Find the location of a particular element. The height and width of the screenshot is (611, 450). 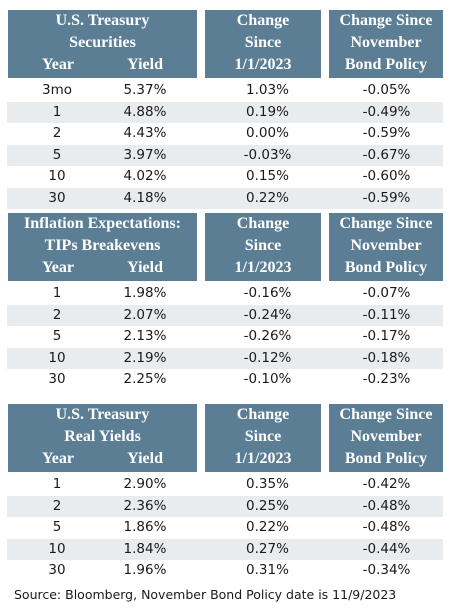

cell-bond-policy-change: -0.17% is located at coordinates (386, 336).